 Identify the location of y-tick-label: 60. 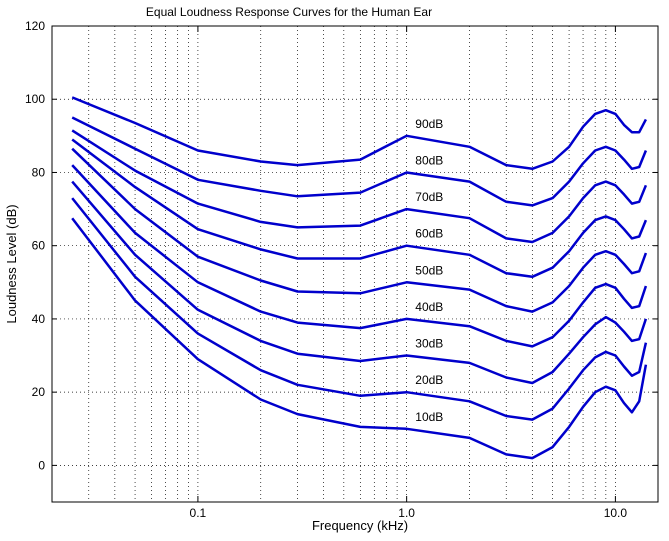
(39, 246).